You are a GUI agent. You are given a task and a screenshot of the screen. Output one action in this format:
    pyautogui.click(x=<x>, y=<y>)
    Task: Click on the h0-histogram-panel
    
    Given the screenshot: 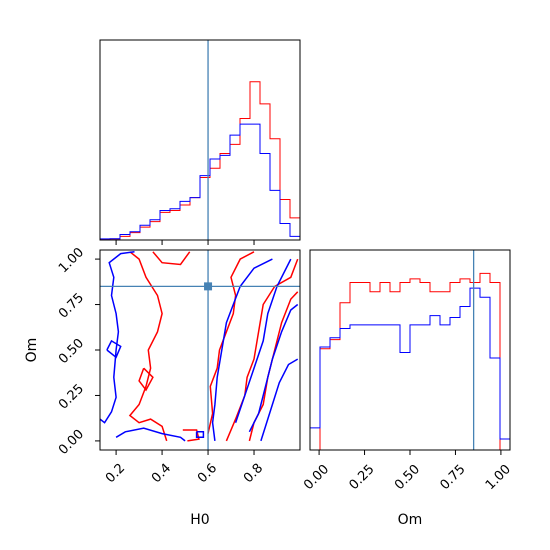 What is the action you would take?
    pyautogui.click(x=200, y=142)
    